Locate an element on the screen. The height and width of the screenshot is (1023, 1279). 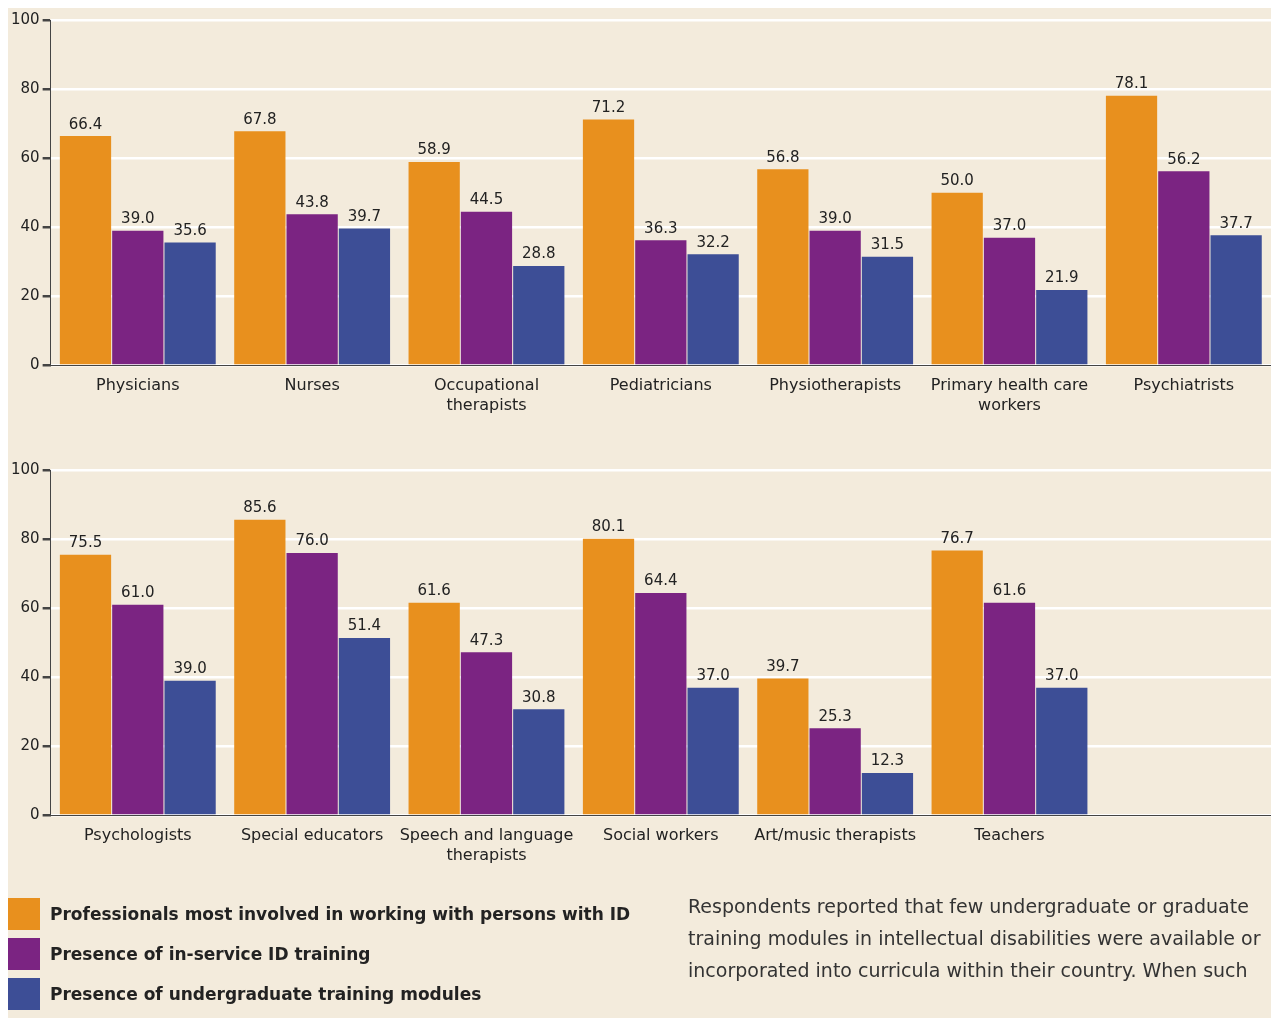
data-label: 32.2 is located at coordinates (713, 241).